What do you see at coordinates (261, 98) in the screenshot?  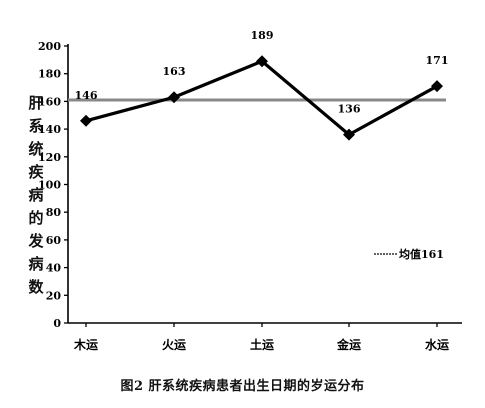 I see `series-line` at bounding box center [261, 98].